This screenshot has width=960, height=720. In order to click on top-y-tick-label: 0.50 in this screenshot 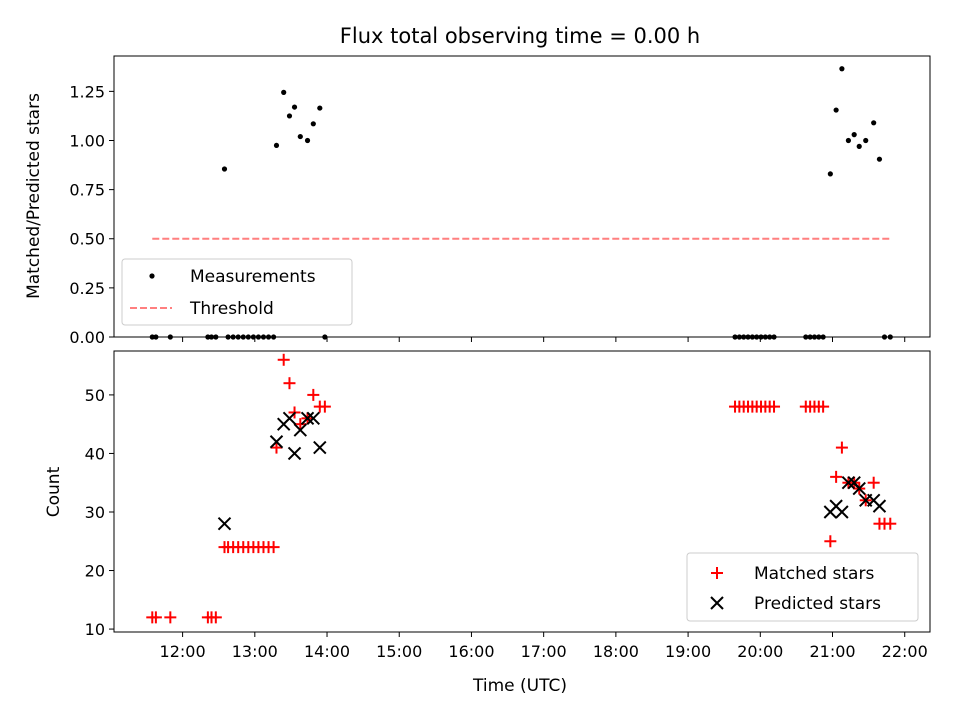, I will do `click(87, 239)`.